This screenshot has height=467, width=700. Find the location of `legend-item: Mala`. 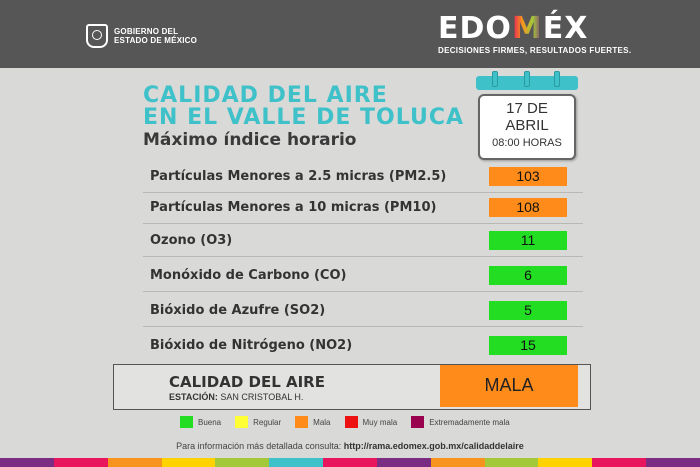

legend-item: Mala is located at coordinates (313, 422).